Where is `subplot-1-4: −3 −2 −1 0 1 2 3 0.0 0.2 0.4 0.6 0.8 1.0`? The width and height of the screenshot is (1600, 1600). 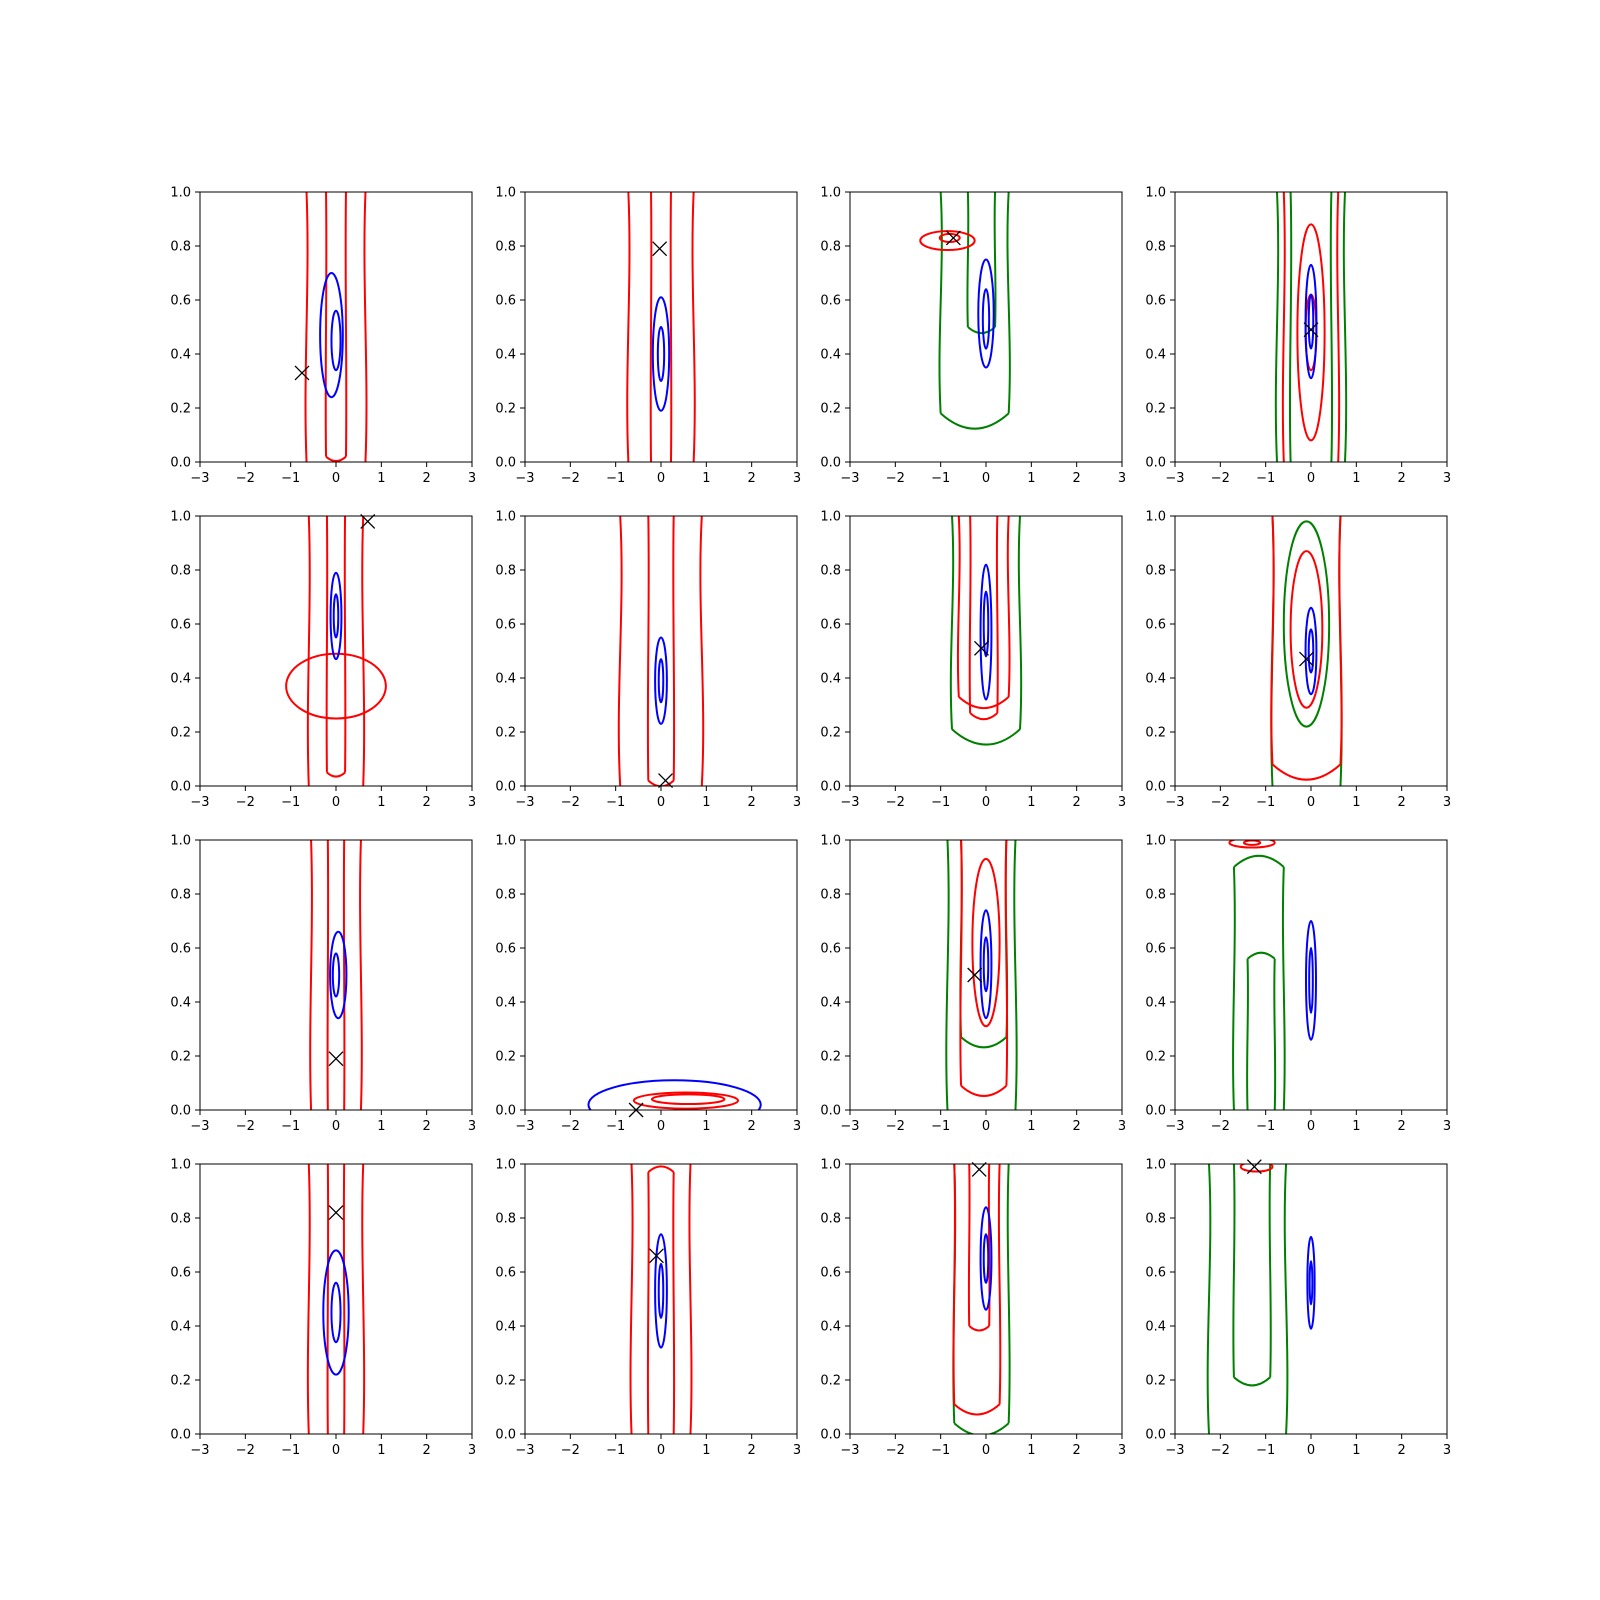
subplot-1-4: −3 −2 −1 0 1 2 3 0.0 0.2 0.4 0.6 0.8 1.0 is located at coordinates (1298, 336).